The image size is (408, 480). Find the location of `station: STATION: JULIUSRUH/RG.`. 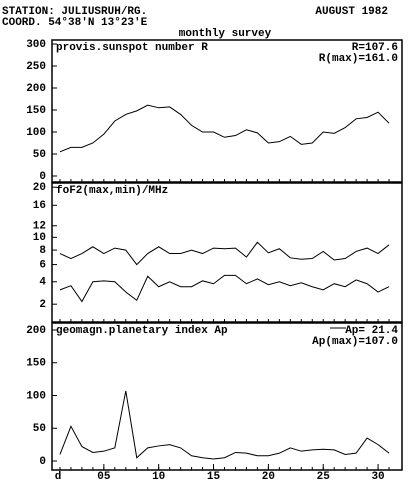

station: STATION: JULIUSRUH/RG. is located at coordinates (74, 12).